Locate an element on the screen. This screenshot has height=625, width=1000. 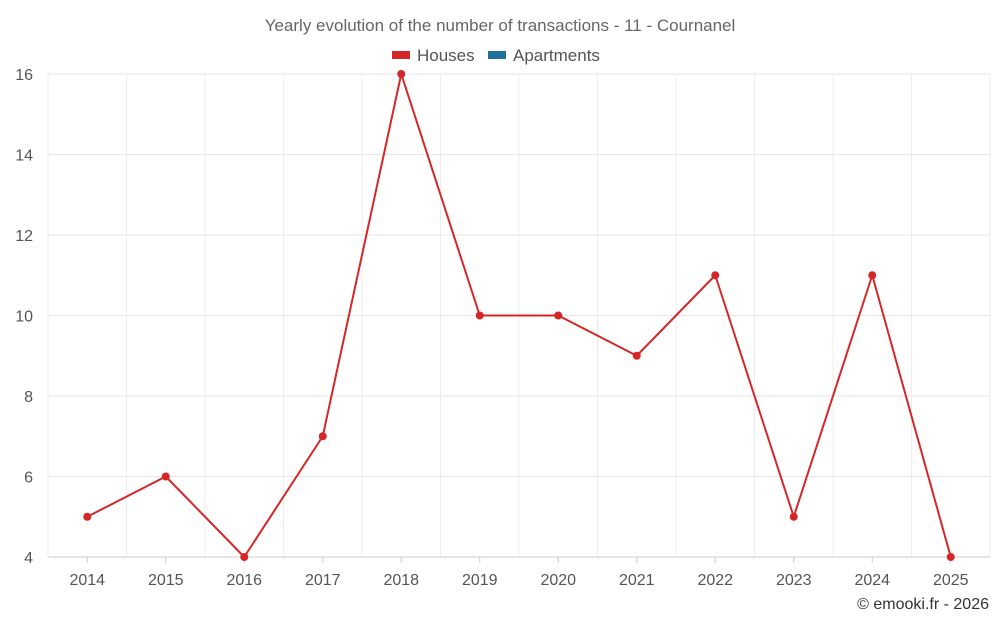
x-tick-label: 2017 is located at coordinates (323, 580).